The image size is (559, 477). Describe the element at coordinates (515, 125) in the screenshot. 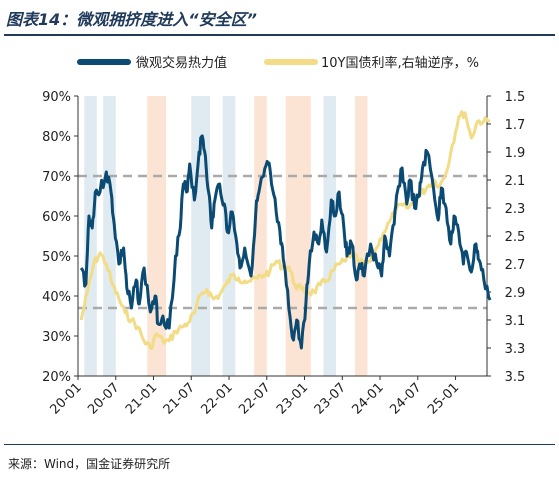

I see `y-right-tick-label: 1.7` at that location.